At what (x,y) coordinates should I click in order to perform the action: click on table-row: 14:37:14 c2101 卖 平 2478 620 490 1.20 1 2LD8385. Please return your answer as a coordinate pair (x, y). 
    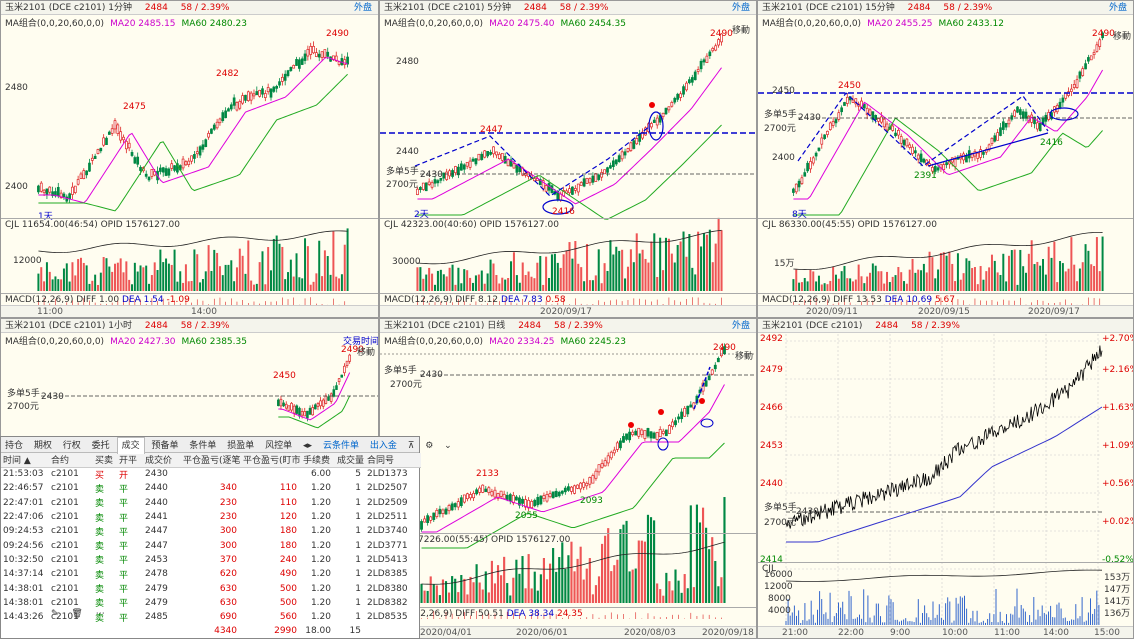
    Looking at the image, I should click on (211, 574).